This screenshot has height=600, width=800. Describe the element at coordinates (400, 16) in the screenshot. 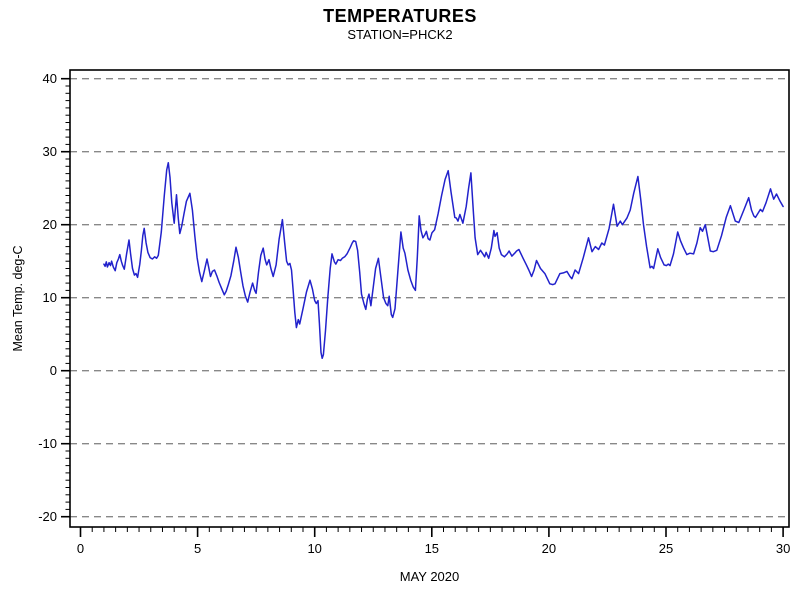

I see `chart-title: TEMPERATURES` at that location.